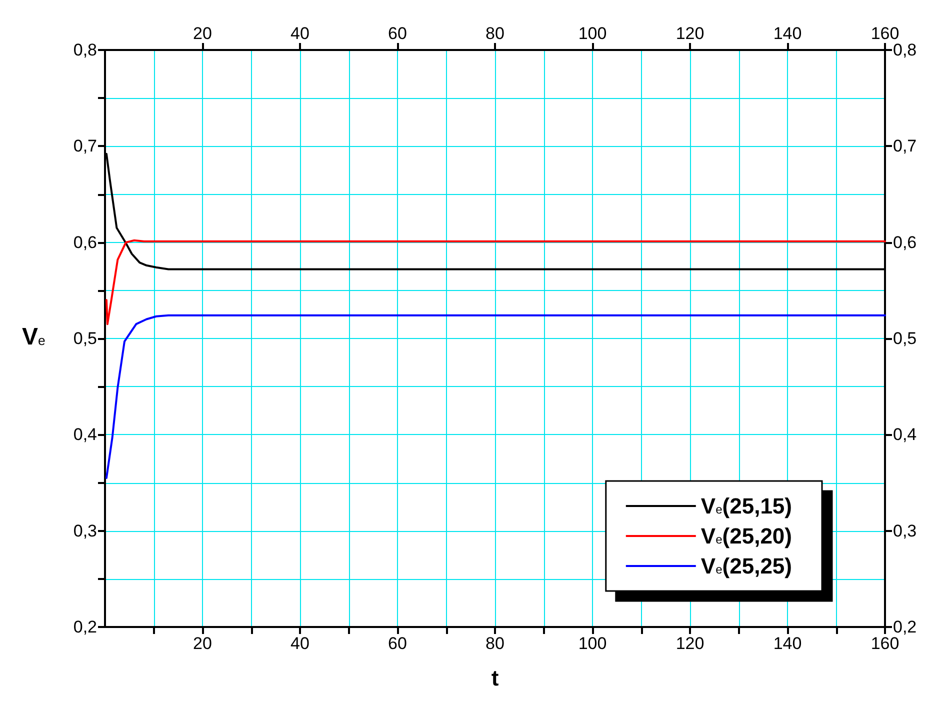  I want to click on x-tick-label: 40, so click(300, 643).